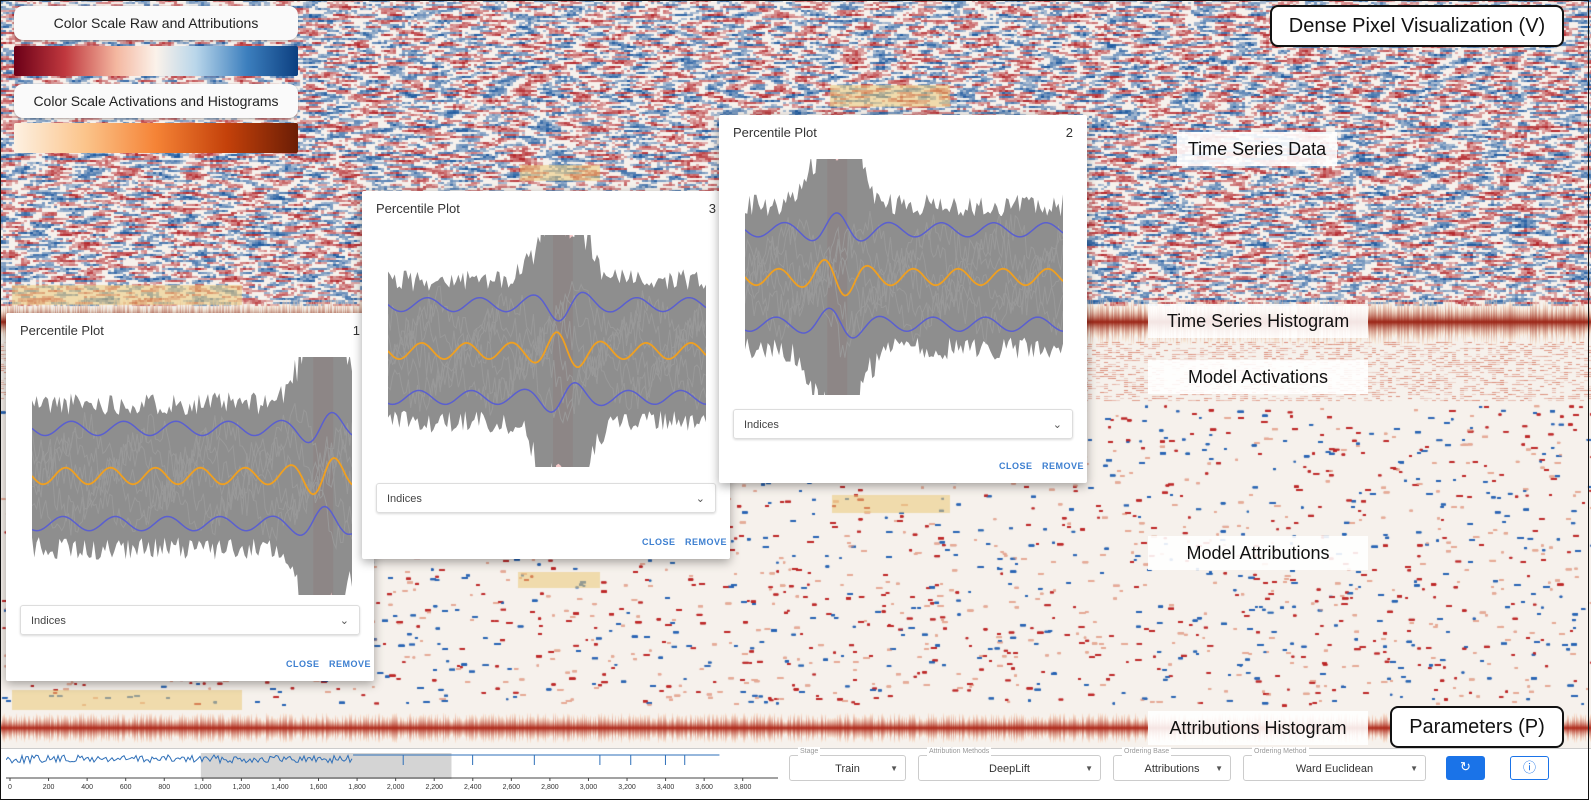 The width and height of the screenshot is (1591, 803). I want to click on attributions-histogram-label: Attributions Histogram, so click(1258, 728).